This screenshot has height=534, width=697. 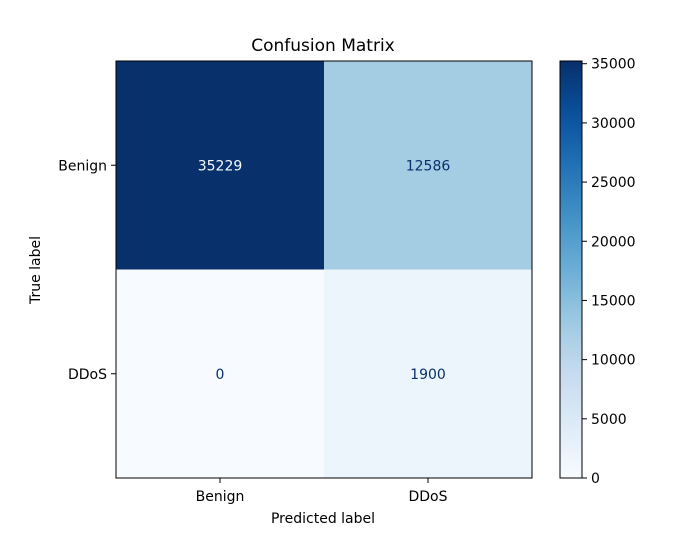 What do you see at coordinates (87, 270) in the screenshot?
I see `y-axis-ticks: Benign DDoS` at bounding box center [87, 270].